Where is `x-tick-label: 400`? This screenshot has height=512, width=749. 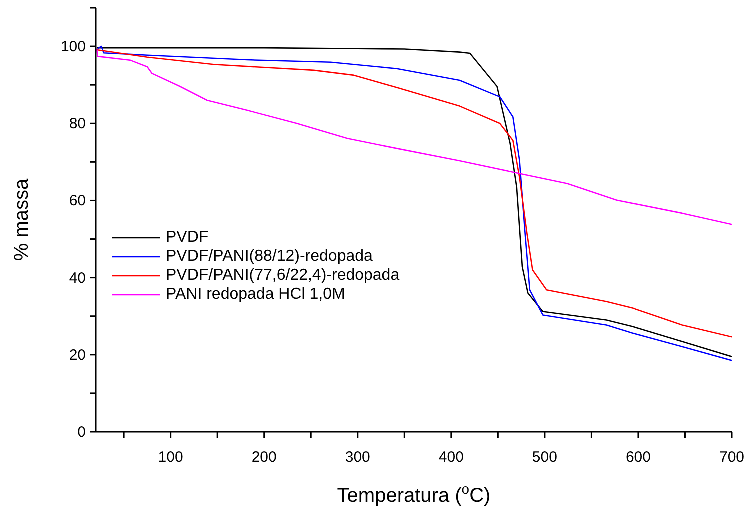 x-tick-label: 400 is located at coordinates (451, 457).